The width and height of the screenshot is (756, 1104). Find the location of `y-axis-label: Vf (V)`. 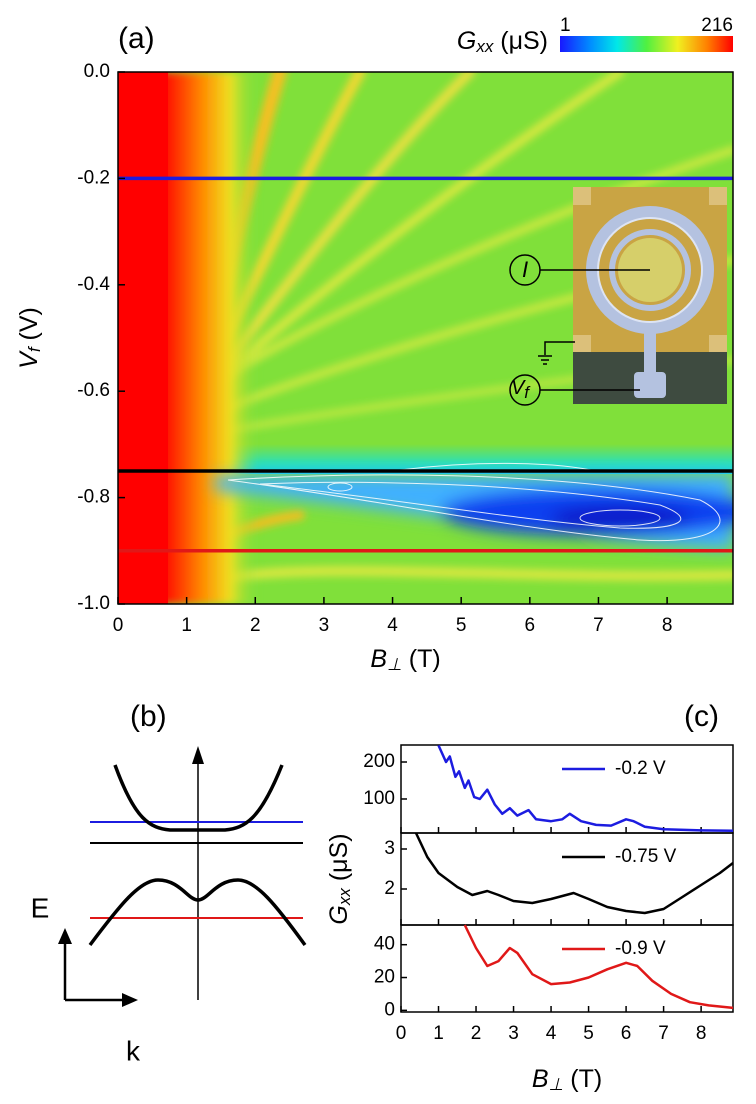

y-axis-label: Vf (V) is located at coordinates (30, 338).